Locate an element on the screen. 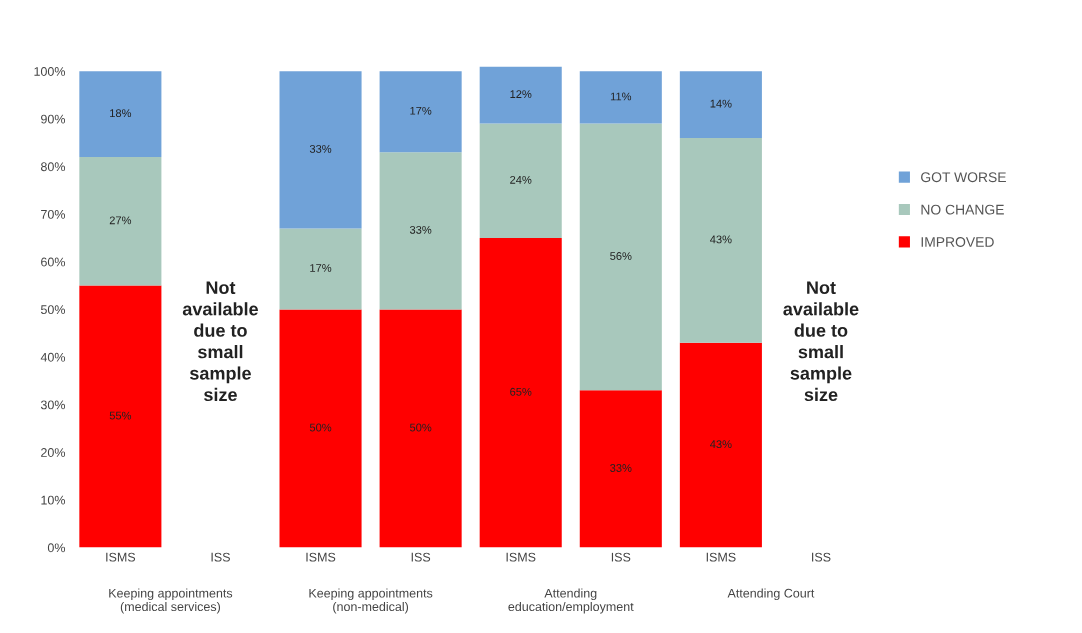  data-label: 11% is located at coordinates (621, 96).